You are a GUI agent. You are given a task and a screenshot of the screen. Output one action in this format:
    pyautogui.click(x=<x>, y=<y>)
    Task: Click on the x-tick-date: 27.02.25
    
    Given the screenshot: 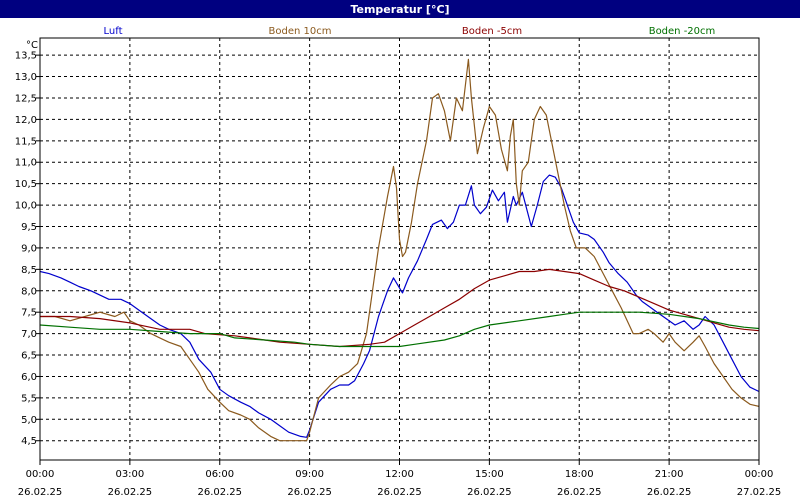 What is the action you would take?
    pyautogui.click(x=759, y=492)
    